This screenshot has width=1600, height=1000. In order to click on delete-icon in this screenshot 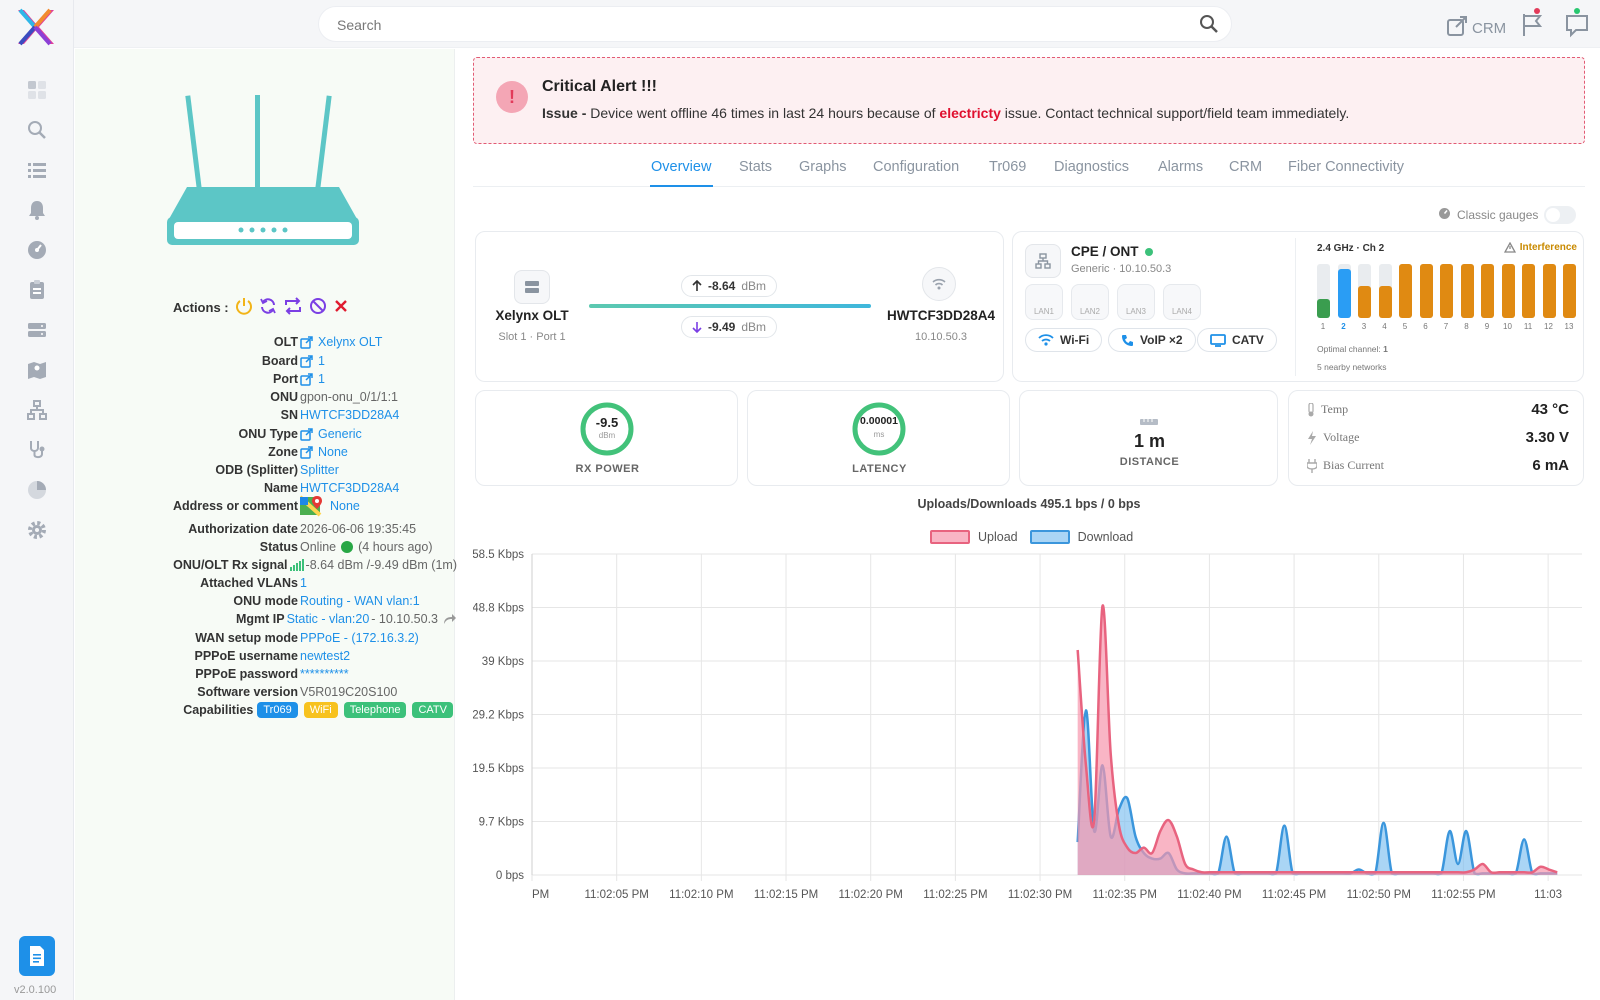, I will do `click(341, 307)`.